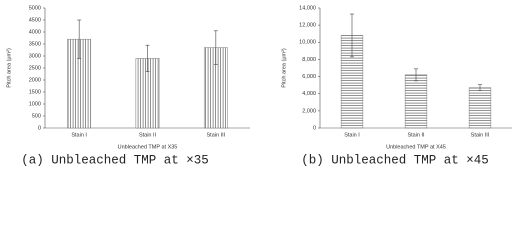  I want to click on y-tick-label: 3500, so click(35, 44).